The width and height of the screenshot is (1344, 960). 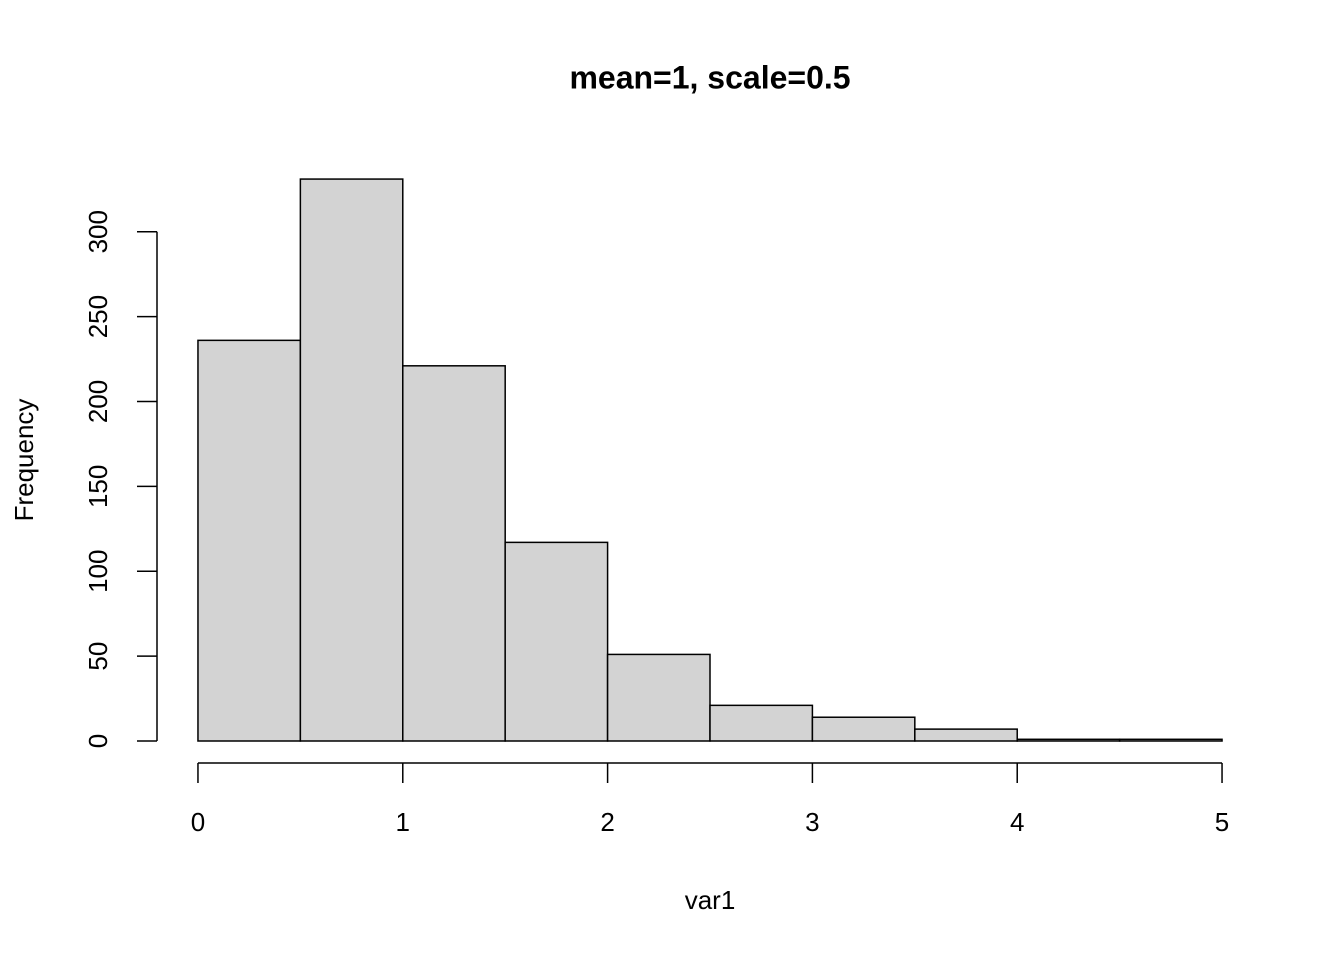 I want to click on y-tick-label: 100, so click(x=98, y=571).